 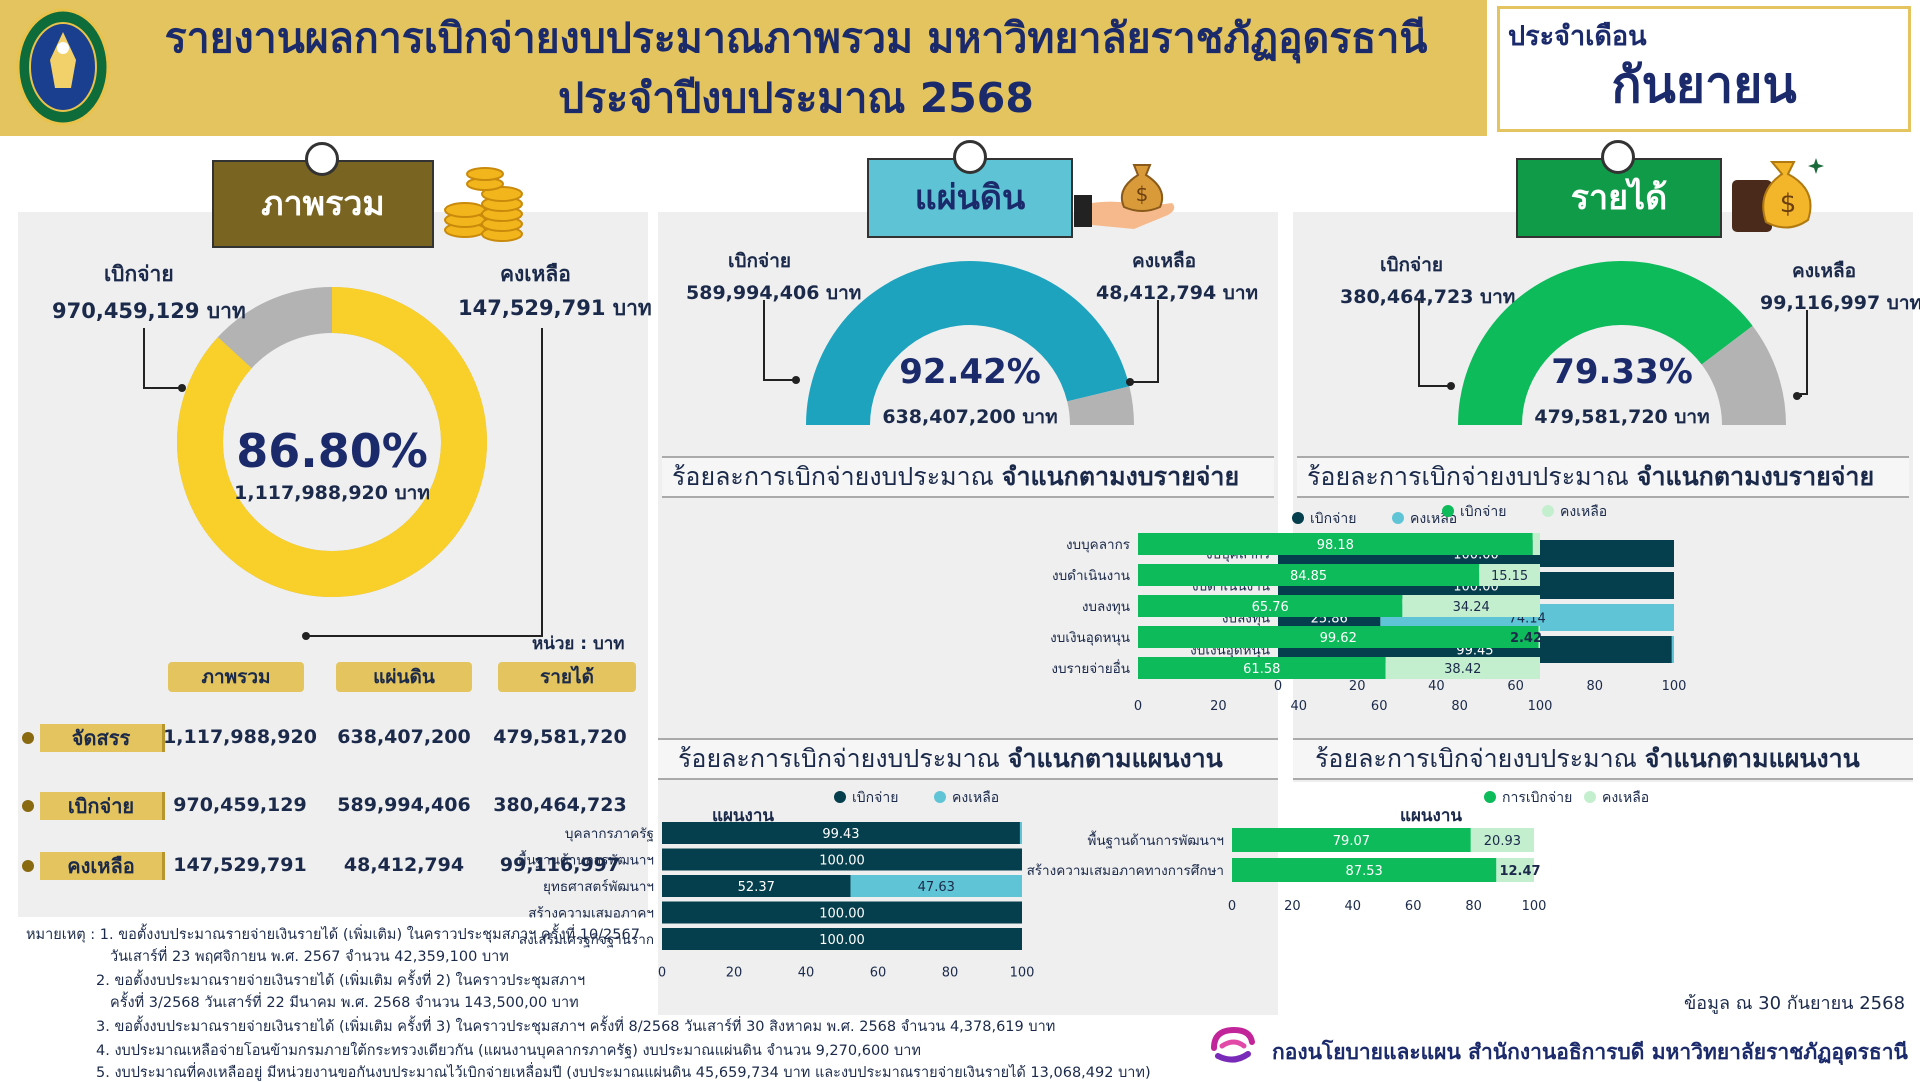 What do you see at coordinates (404, 677) in the screenshot?
I see `col-tag-land: แผ่นดิน` at bounding box center [404, 677].